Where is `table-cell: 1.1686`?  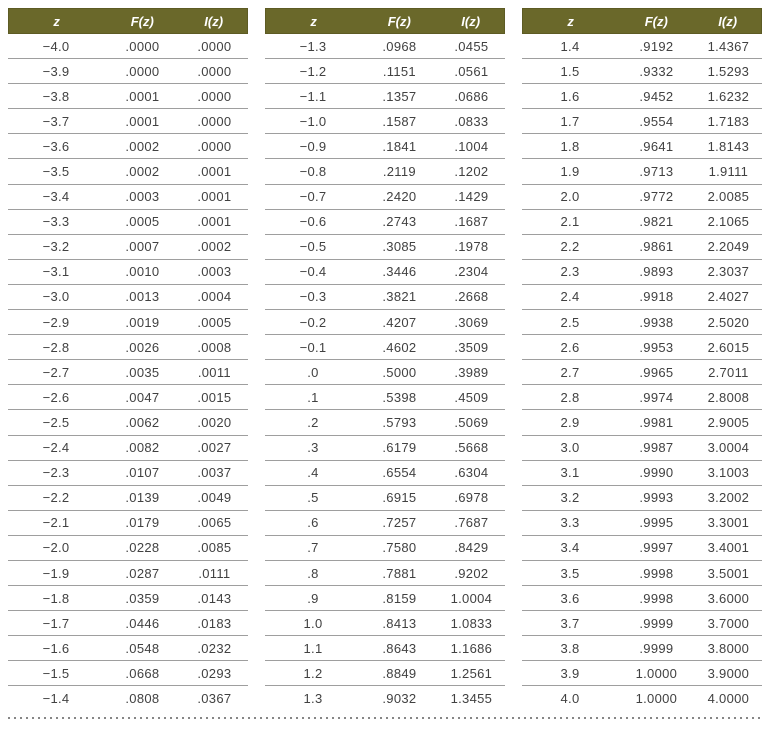
table-cell: 1.1686 is located at coordinates (471, 648).